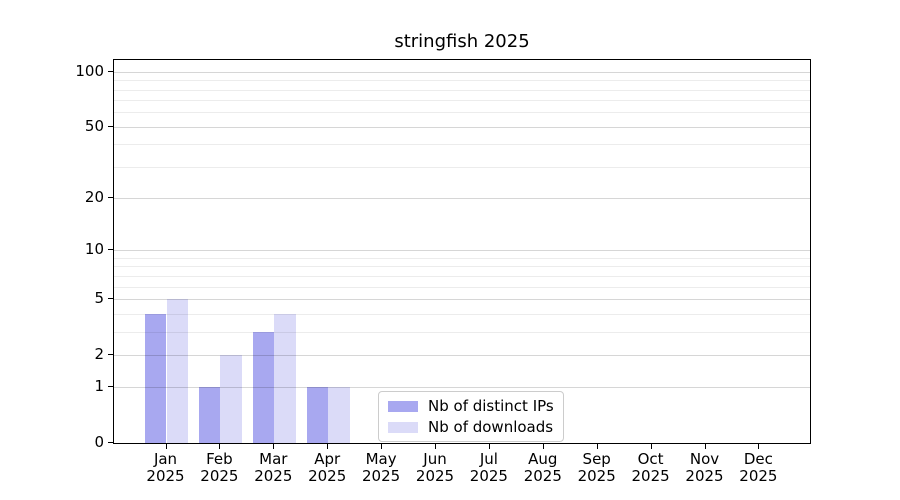 The width and height of the screenshot is (900, 500). What do you see at coordinates (231, 398) in the screenshot?
I see `bar-nb-of-downloads-feb` at bounding box center [231, 398].